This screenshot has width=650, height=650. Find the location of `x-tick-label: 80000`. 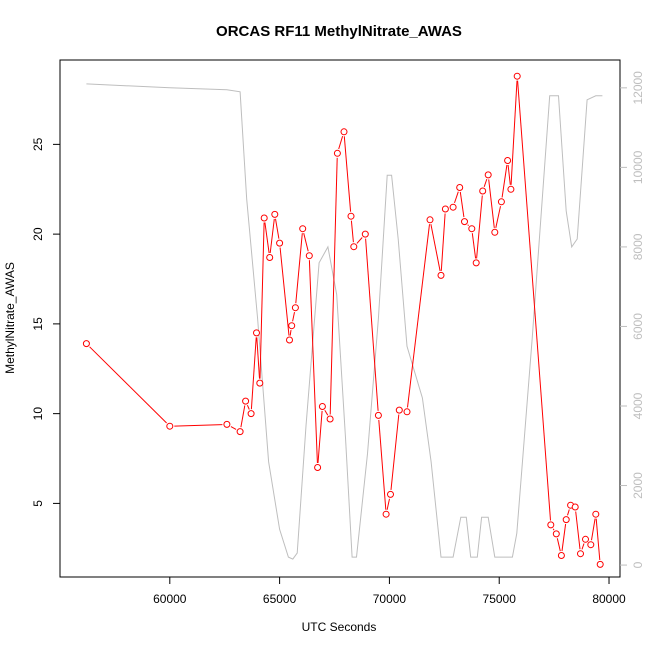

x-tick-label: 80000 is located at coordinates (609, 599).